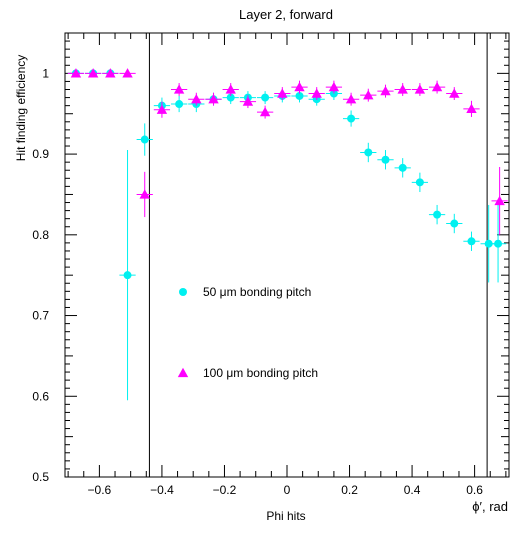 The image size is (531, 537). Describe the element at coordinates (349, 490) in the screenshot. I see `x-tick-label: 0.2` at that location.